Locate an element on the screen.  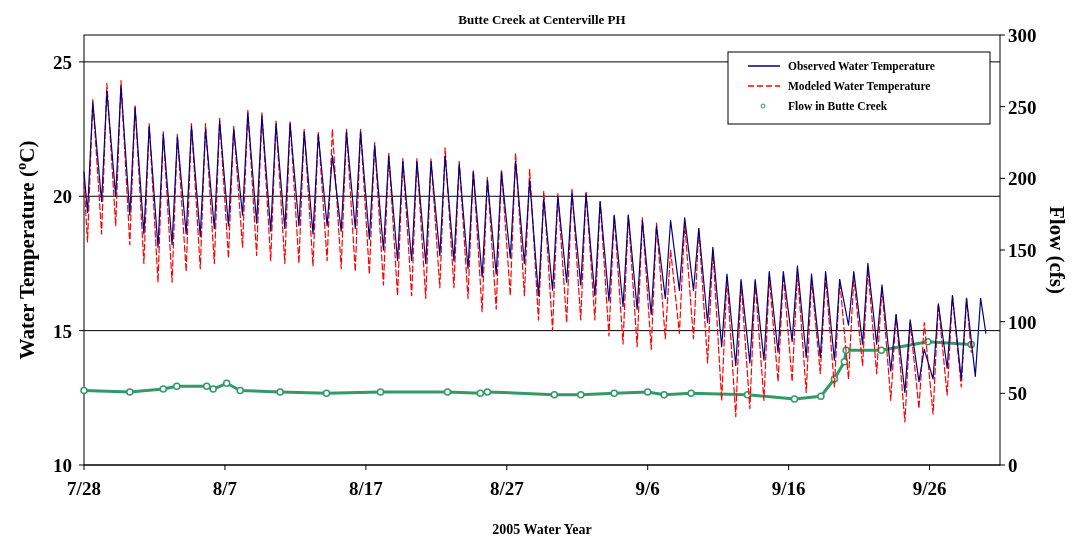
legend-label: Flow in Butte Creek is located at coordinates (838, 106).